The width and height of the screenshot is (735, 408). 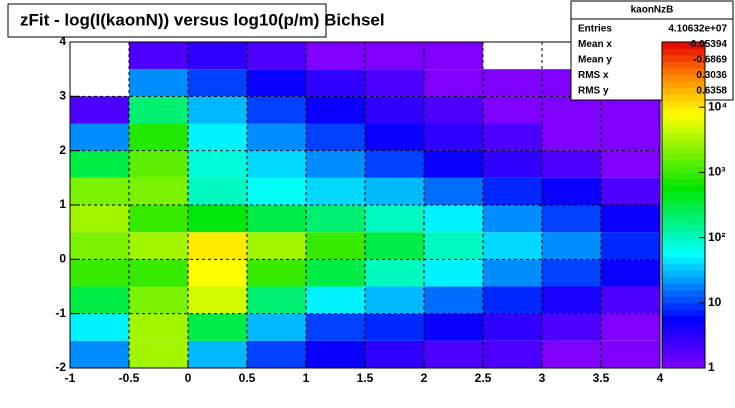 I want to click on stats-title: kaonNzB, so click(x=652, y=10).